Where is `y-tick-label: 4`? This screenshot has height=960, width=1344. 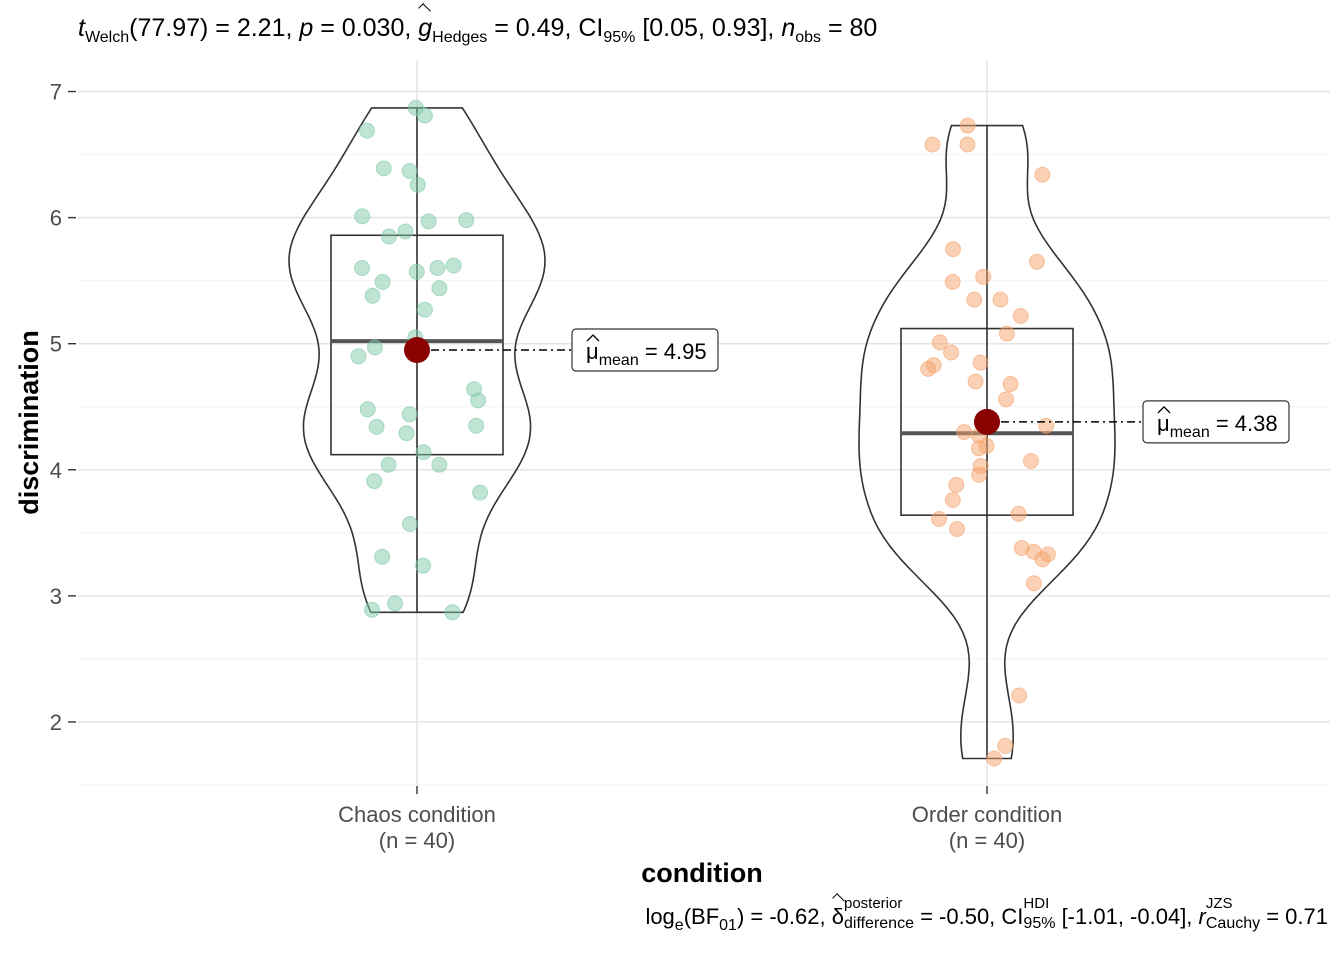 y-tick-label: 4 is located at coordinates (56, 470).